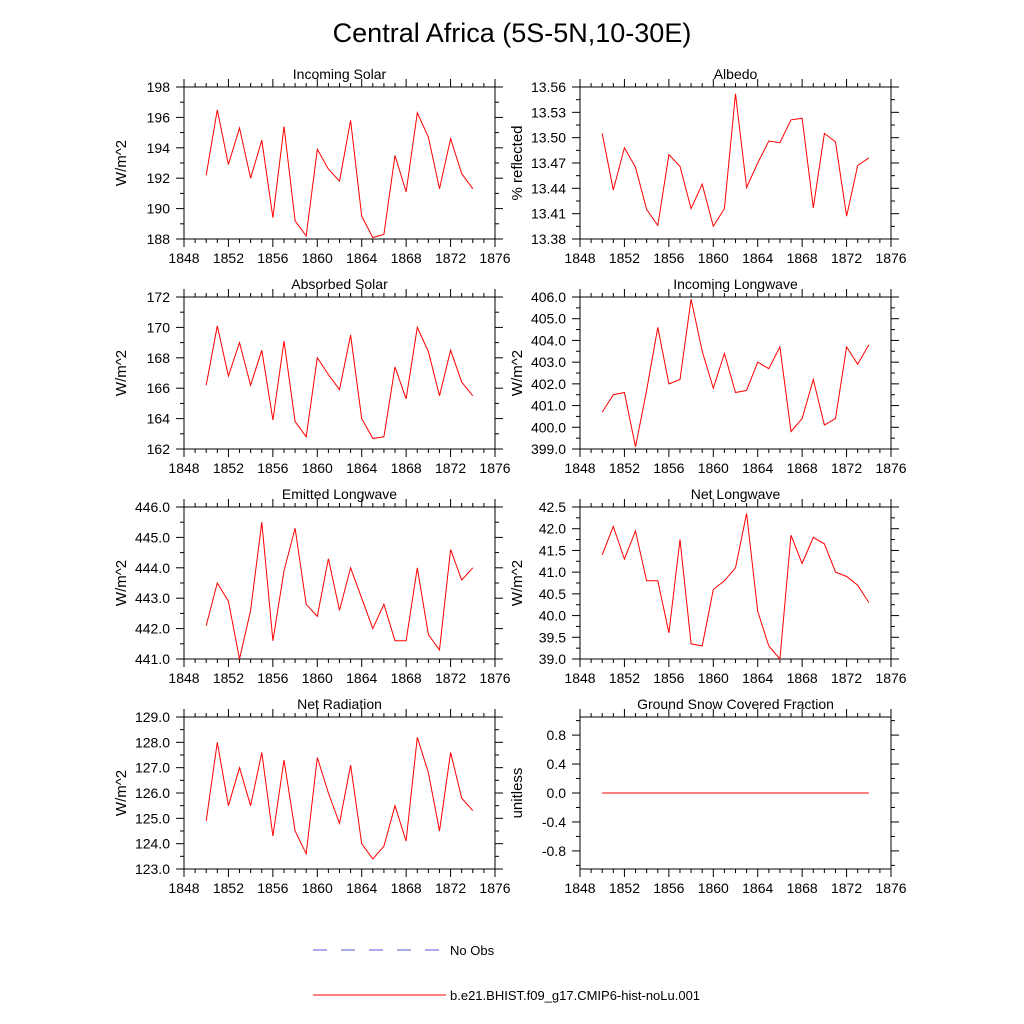  What do you see at coordinates (512, 33) in the screenshot?
I see `figure-title: Central Africa (5S-5N,10-30E)` at bounding box center [512, 33].